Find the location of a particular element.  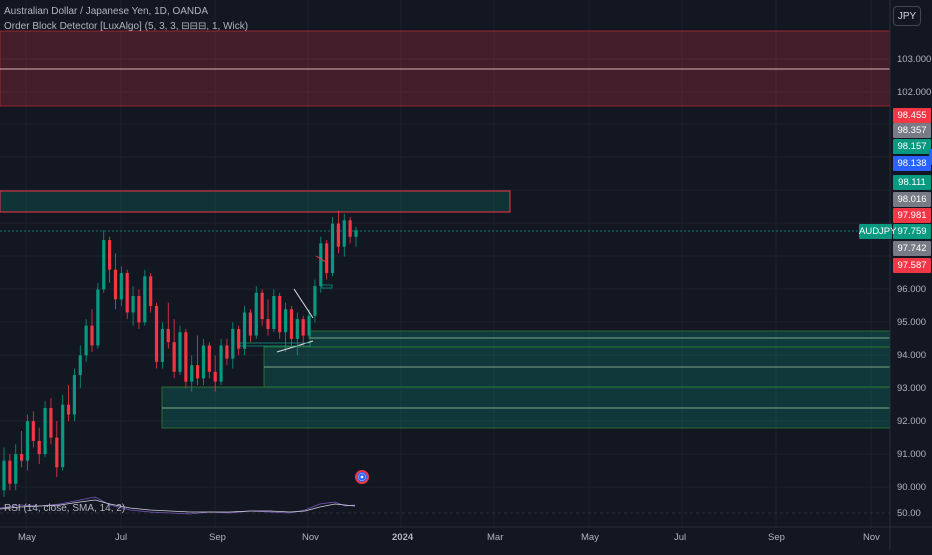

price-tag: 97.981 is located at coordinates (912, 215).